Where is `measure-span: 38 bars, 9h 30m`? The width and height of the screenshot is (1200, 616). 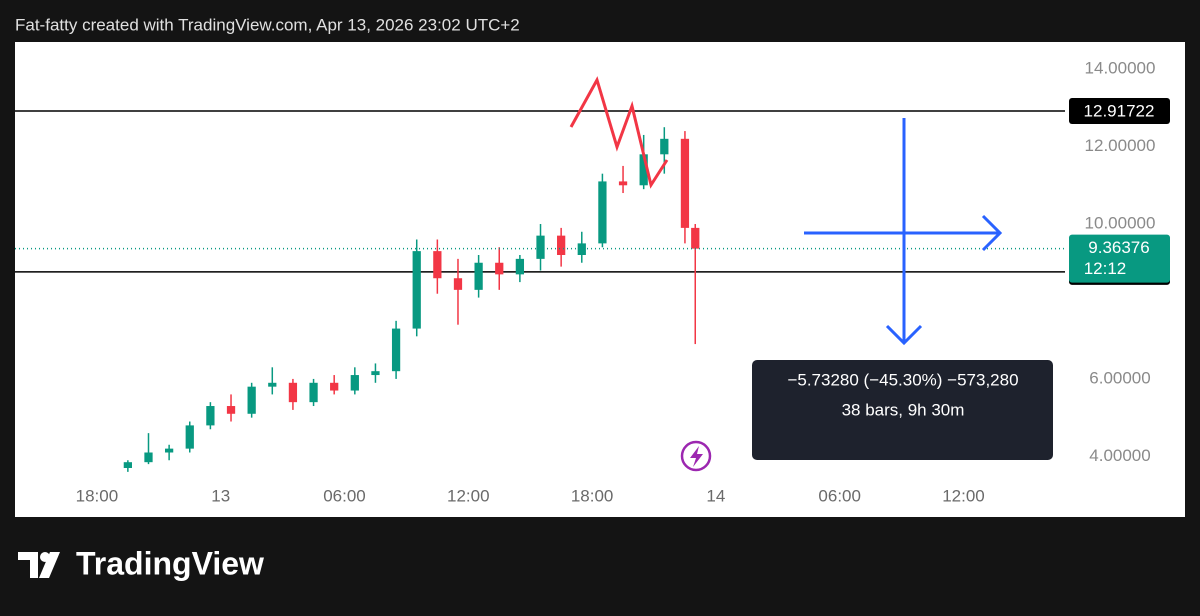 measure-span: 38 bars, 9h 30m is located at coordinates (903, 409).